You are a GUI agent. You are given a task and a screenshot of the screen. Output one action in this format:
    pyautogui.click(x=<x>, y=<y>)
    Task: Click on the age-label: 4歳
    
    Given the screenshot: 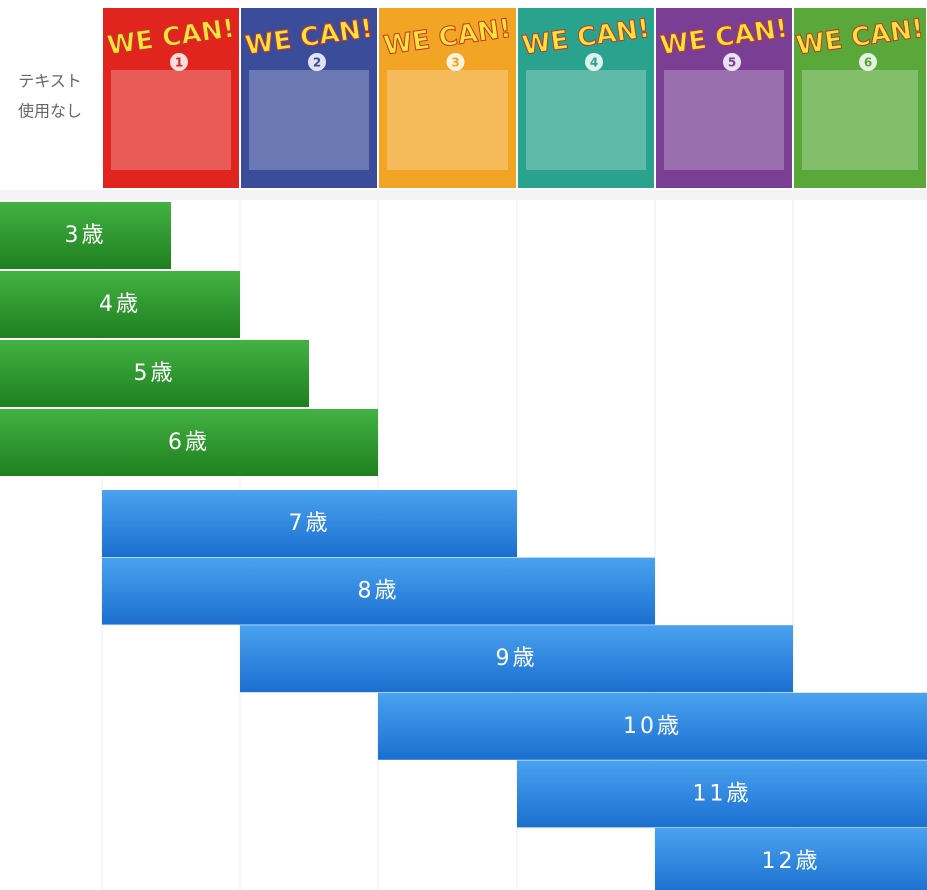 What is the action you would take?
    pyautogui.click(x=120, y=304)
    